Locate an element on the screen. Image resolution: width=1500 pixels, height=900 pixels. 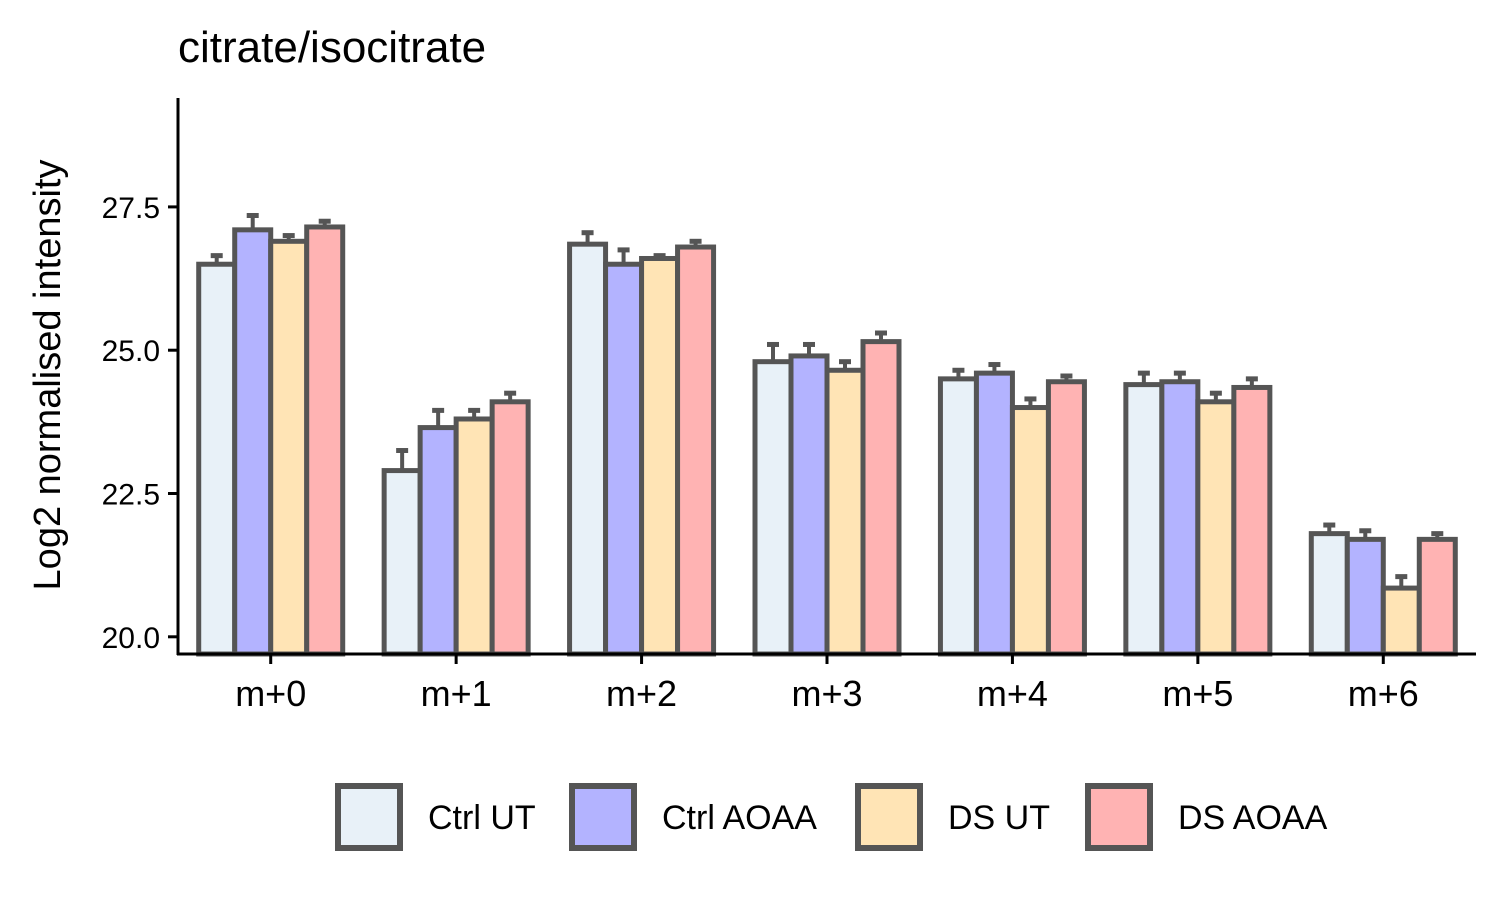
y-tick-label: 25.0 is located at coordinates (131, 351).